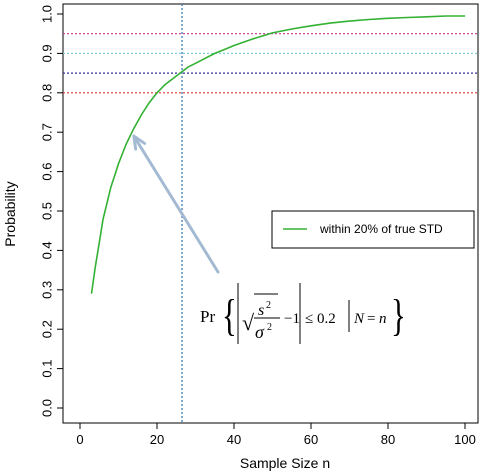  I want to click on x-axis-title: Sample Size n, so click(285, 463).